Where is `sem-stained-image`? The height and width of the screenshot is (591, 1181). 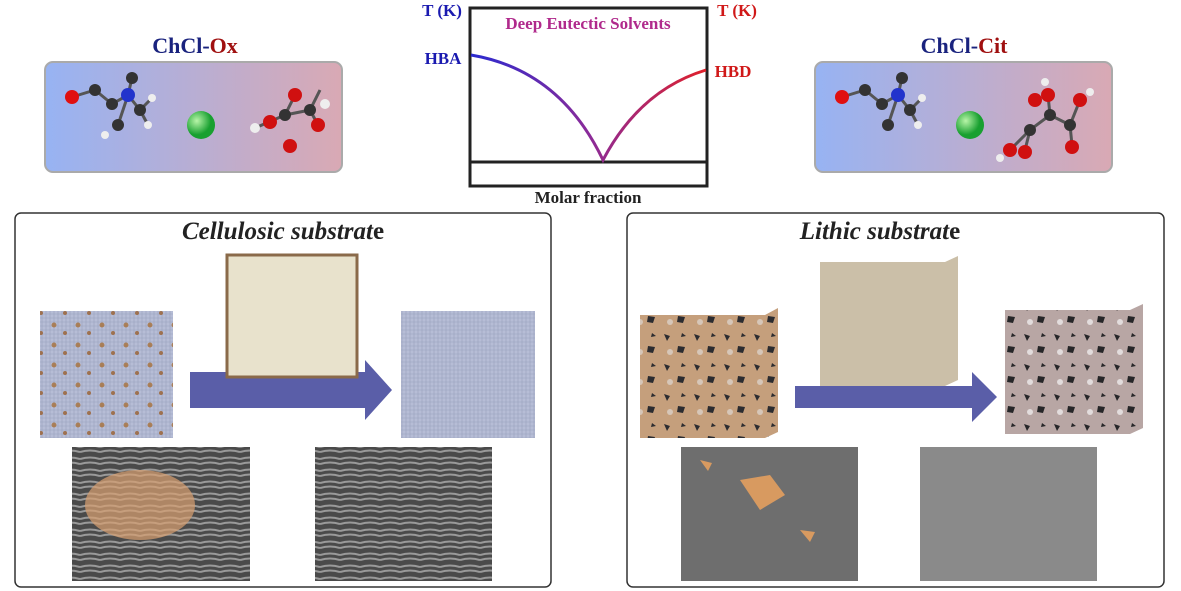
sem-stained-image is located at coordinates (769, 514).